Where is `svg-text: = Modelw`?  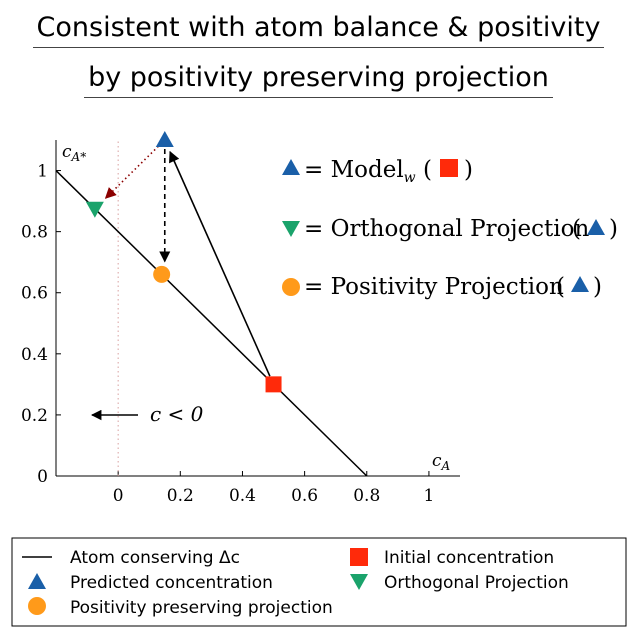 svg-text: = Modelw is located at coordinates (360, 171).